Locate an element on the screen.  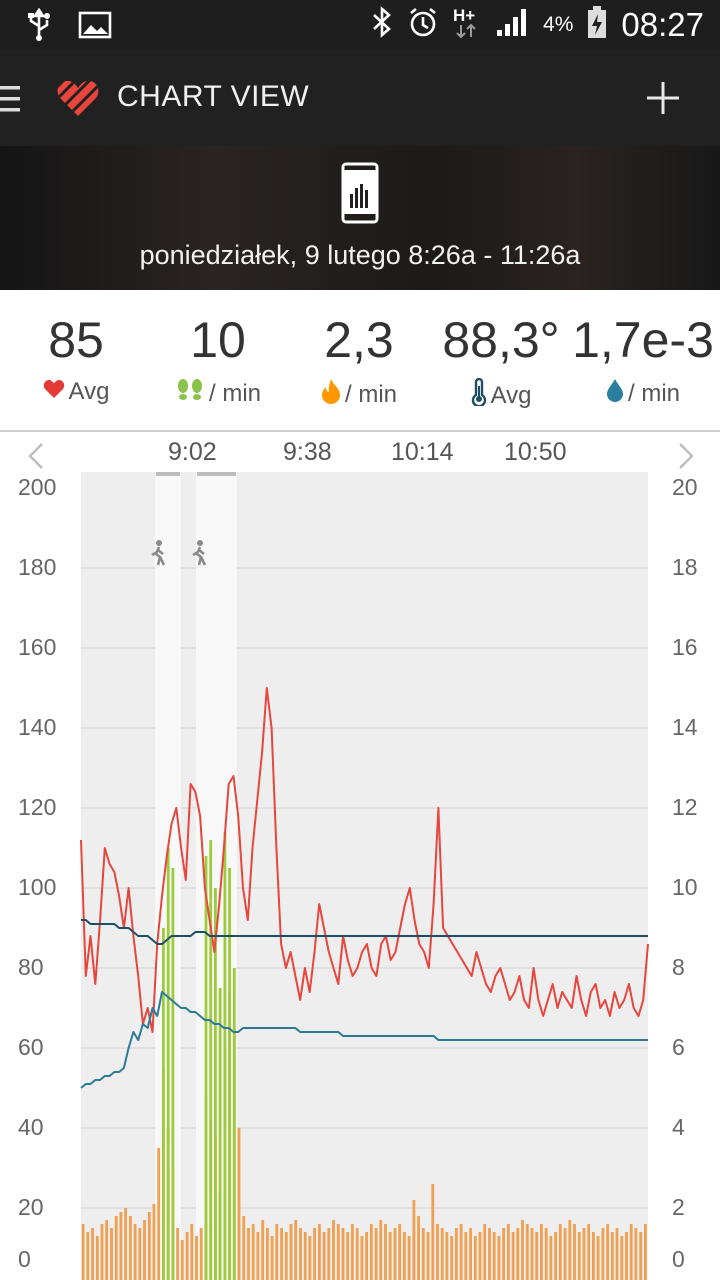
y-tick-right: 6 is located at coordinates (678, 1047).